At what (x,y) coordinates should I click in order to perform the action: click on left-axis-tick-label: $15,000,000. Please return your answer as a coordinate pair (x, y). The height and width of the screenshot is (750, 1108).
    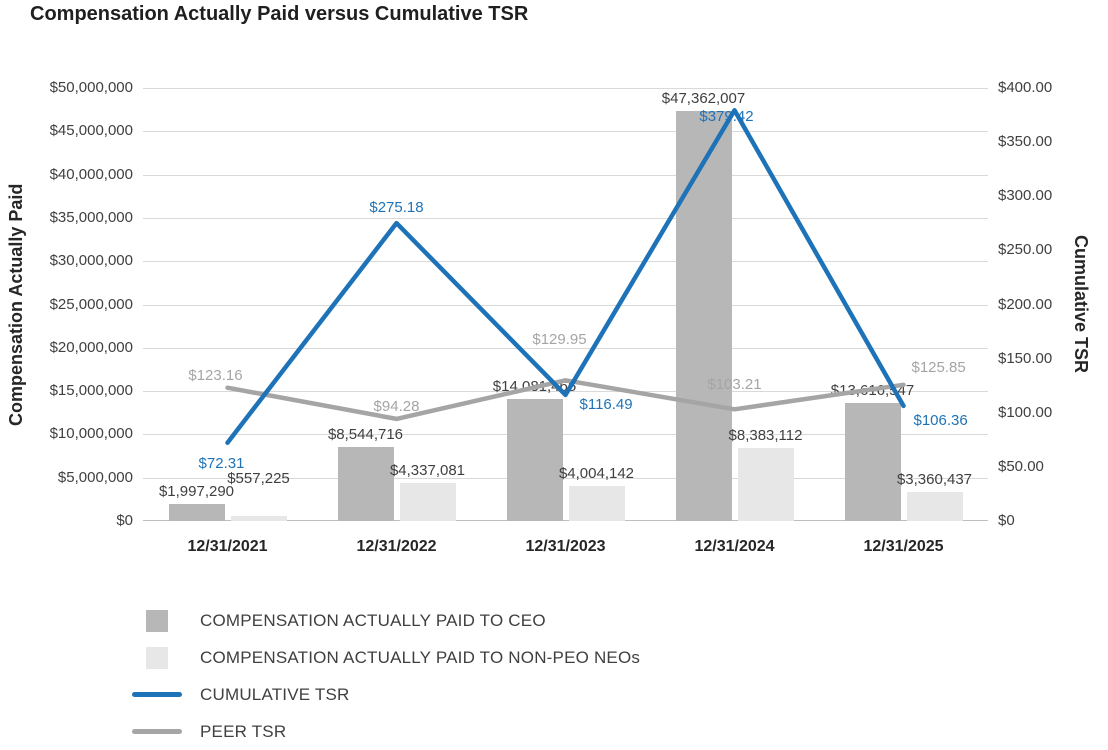
    Looking at the image, I should click on (91, 391).